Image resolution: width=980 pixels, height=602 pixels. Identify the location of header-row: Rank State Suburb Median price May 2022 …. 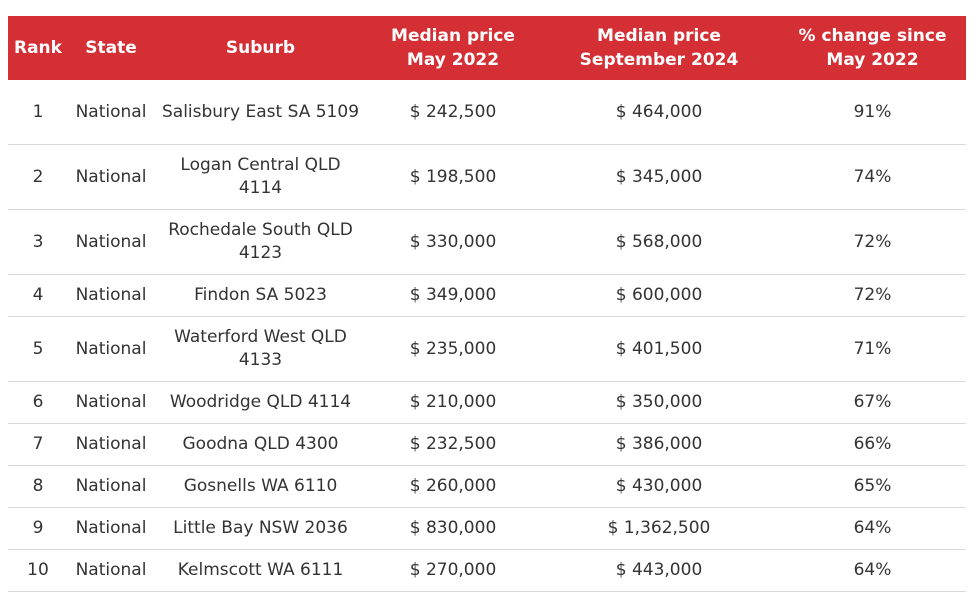
(487, 48).